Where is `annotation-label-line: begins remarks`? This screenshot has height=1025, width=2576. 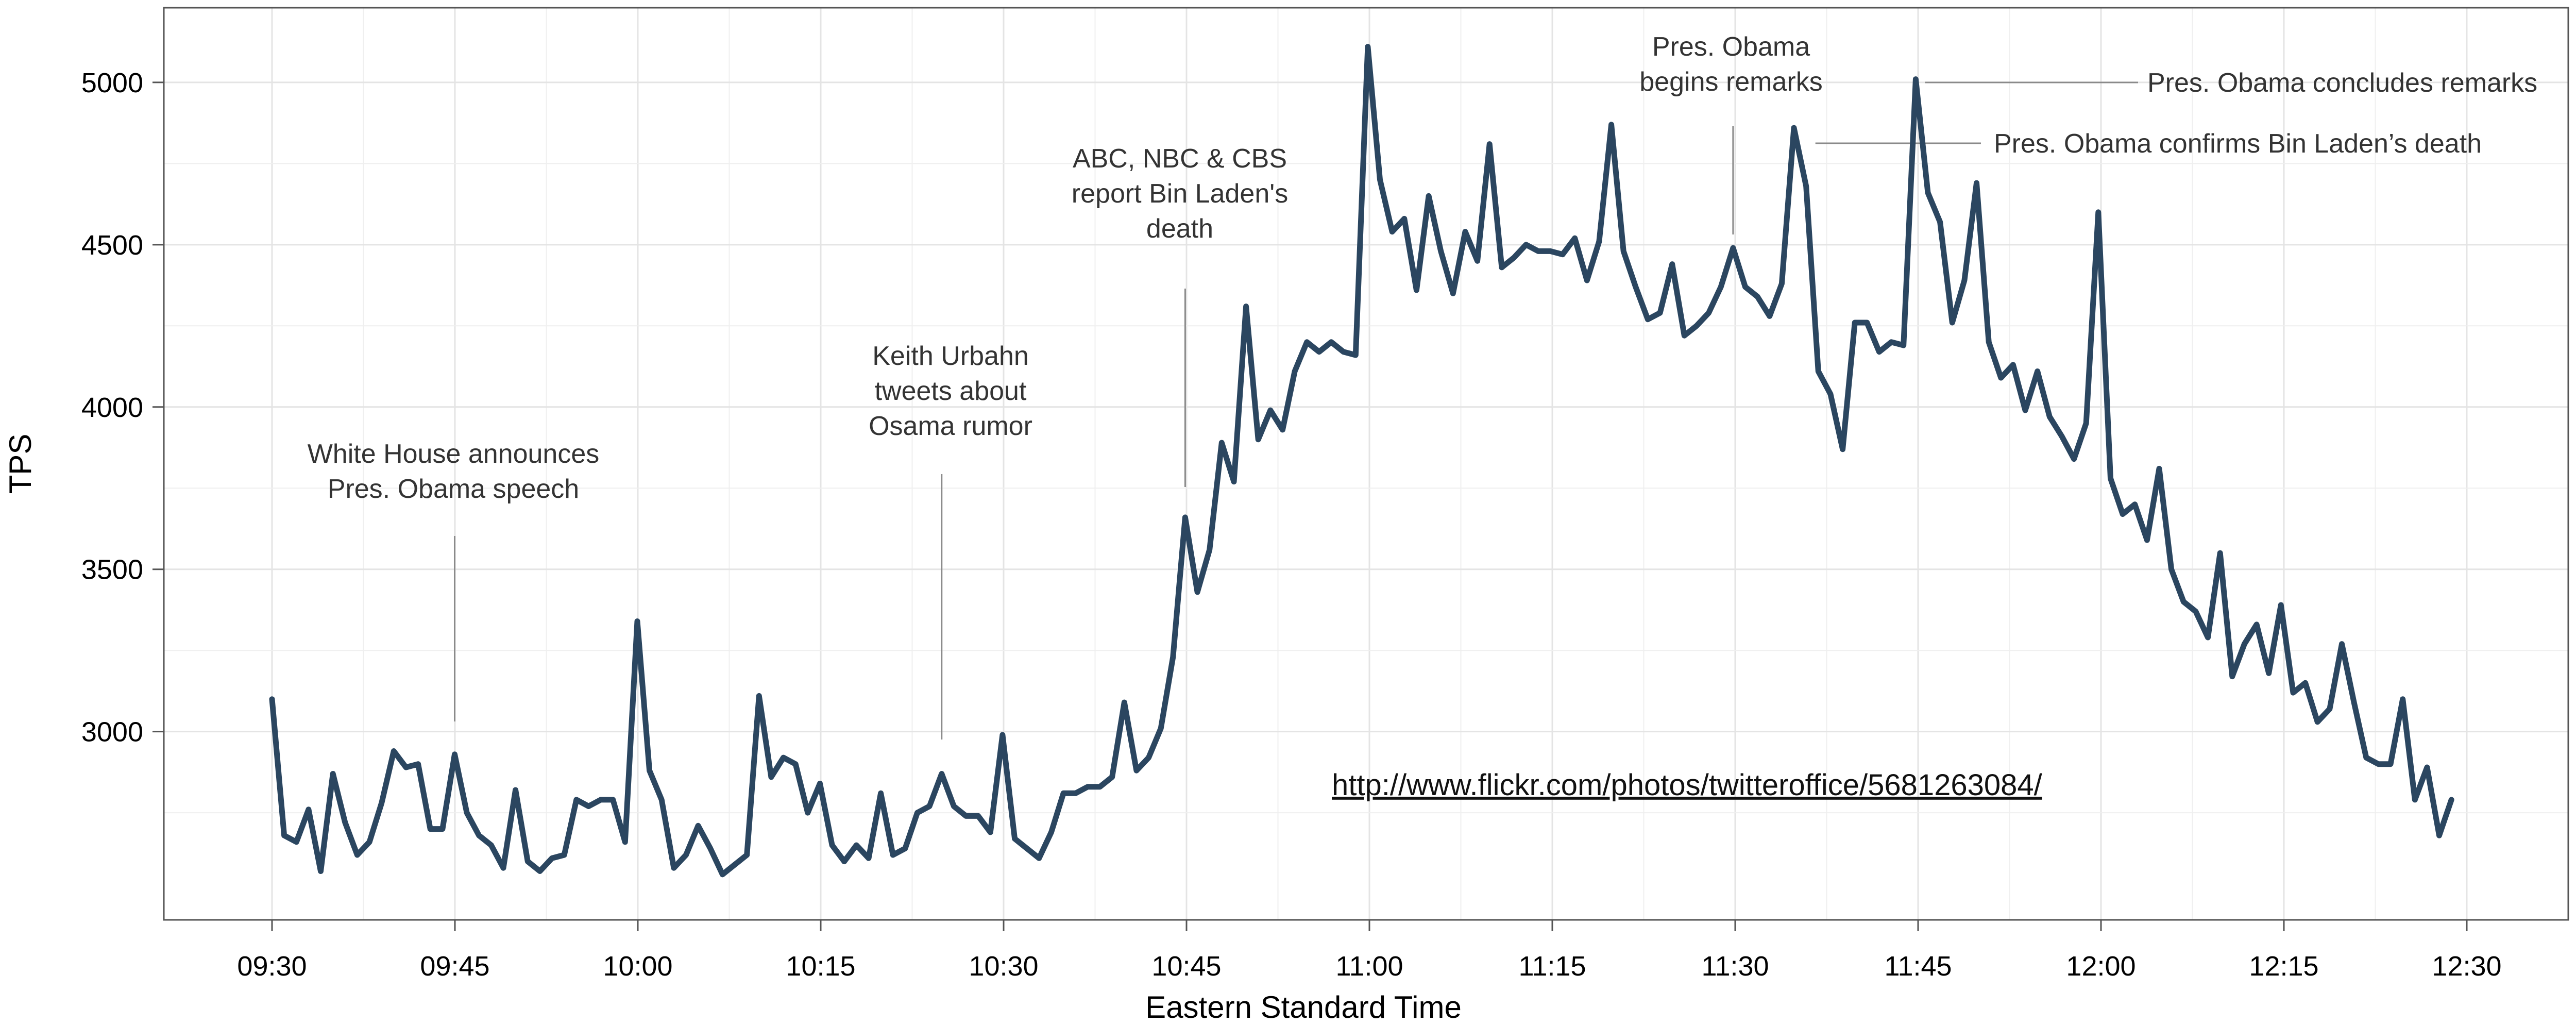
annotation-label-line: begins remarks is located at coordinates (1730, 82).